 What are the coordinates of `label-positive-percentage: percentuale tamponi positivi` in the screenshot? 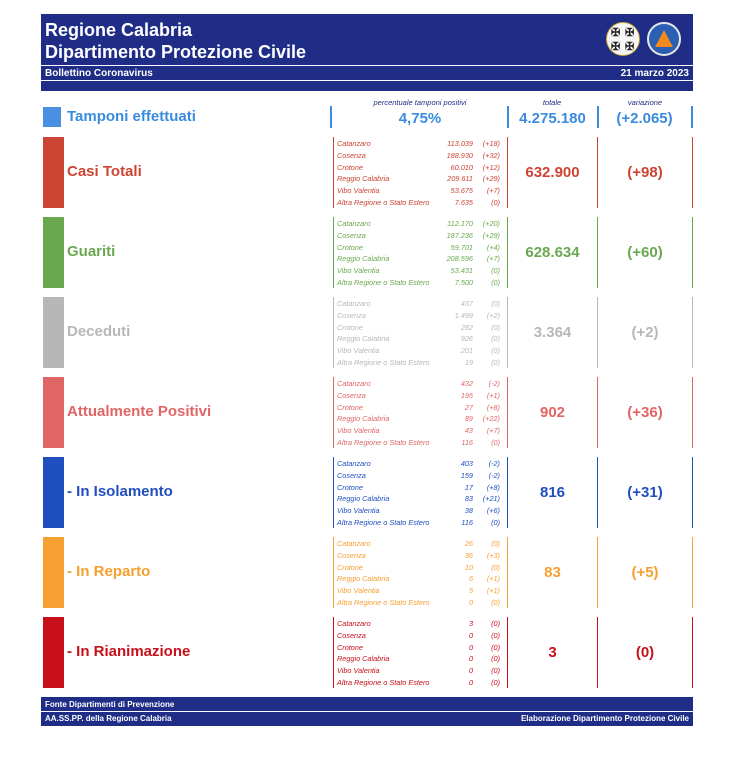 It's located at (420, 102).